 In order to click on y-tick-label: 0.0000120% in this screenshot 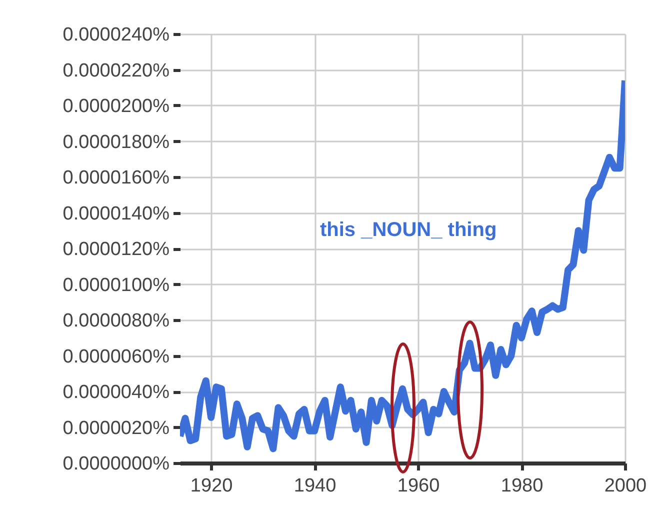, I will do `click(116, 249)`.